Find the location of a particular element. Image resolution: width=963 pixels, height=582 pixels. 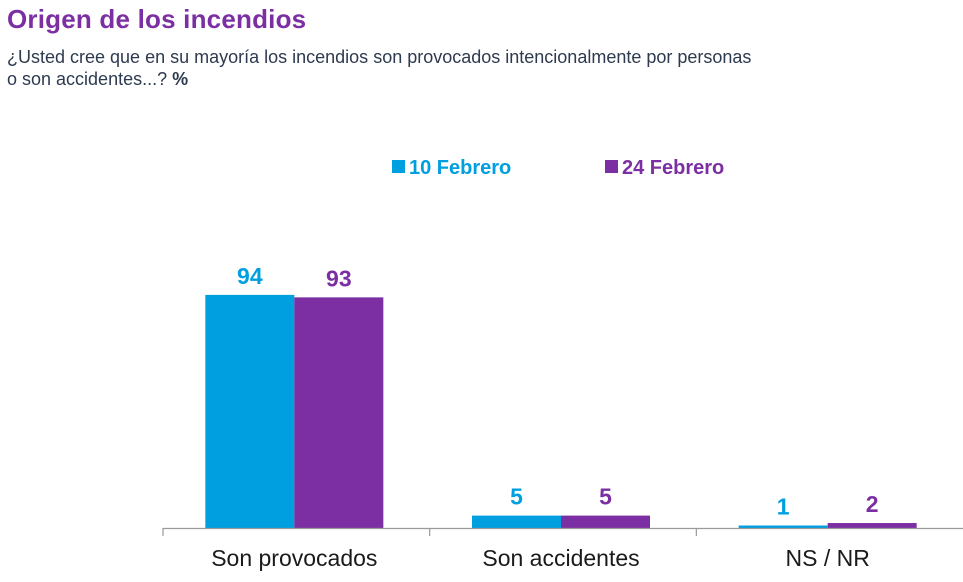

category-label-2: Son accidentes is located at coordinates (560, 558).